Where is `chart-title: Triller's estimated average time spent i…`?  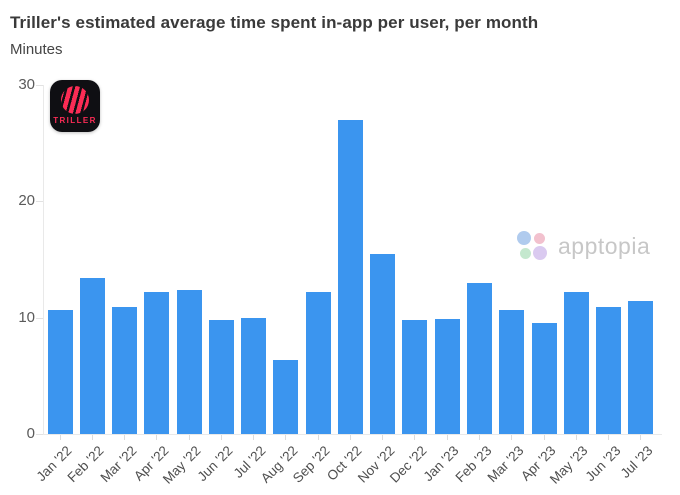 chart-title: Triller's estimated average time spent i… is located at coordinates (274, 22).